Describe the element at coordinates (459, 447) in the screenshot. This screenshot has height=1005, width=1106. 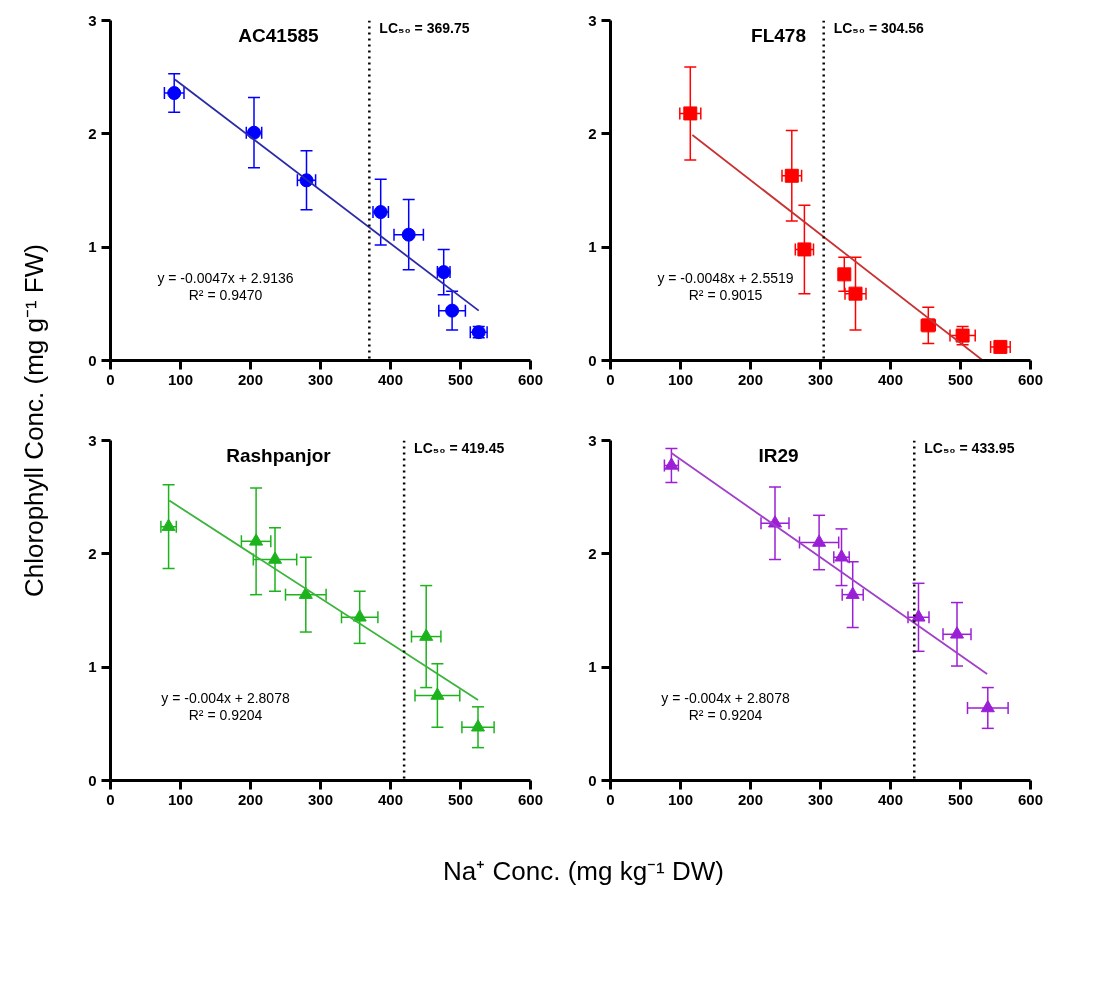
I see `ref-line-label: LC₅₀ = 419.45` at that location.